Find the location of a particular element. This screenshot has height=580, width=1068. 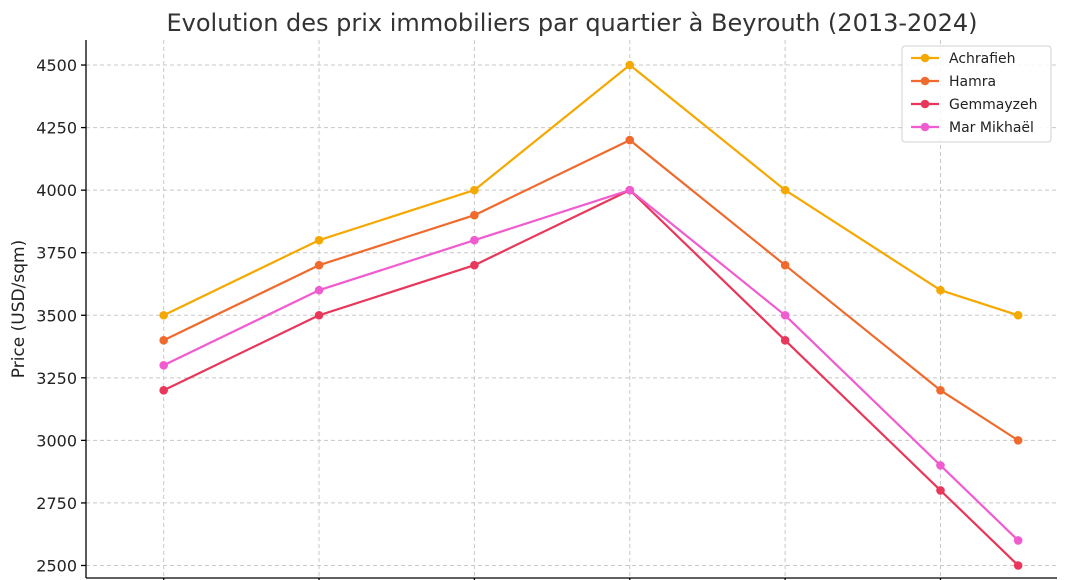

y-tick-label: 3000 is located at coordinates (56, 440).